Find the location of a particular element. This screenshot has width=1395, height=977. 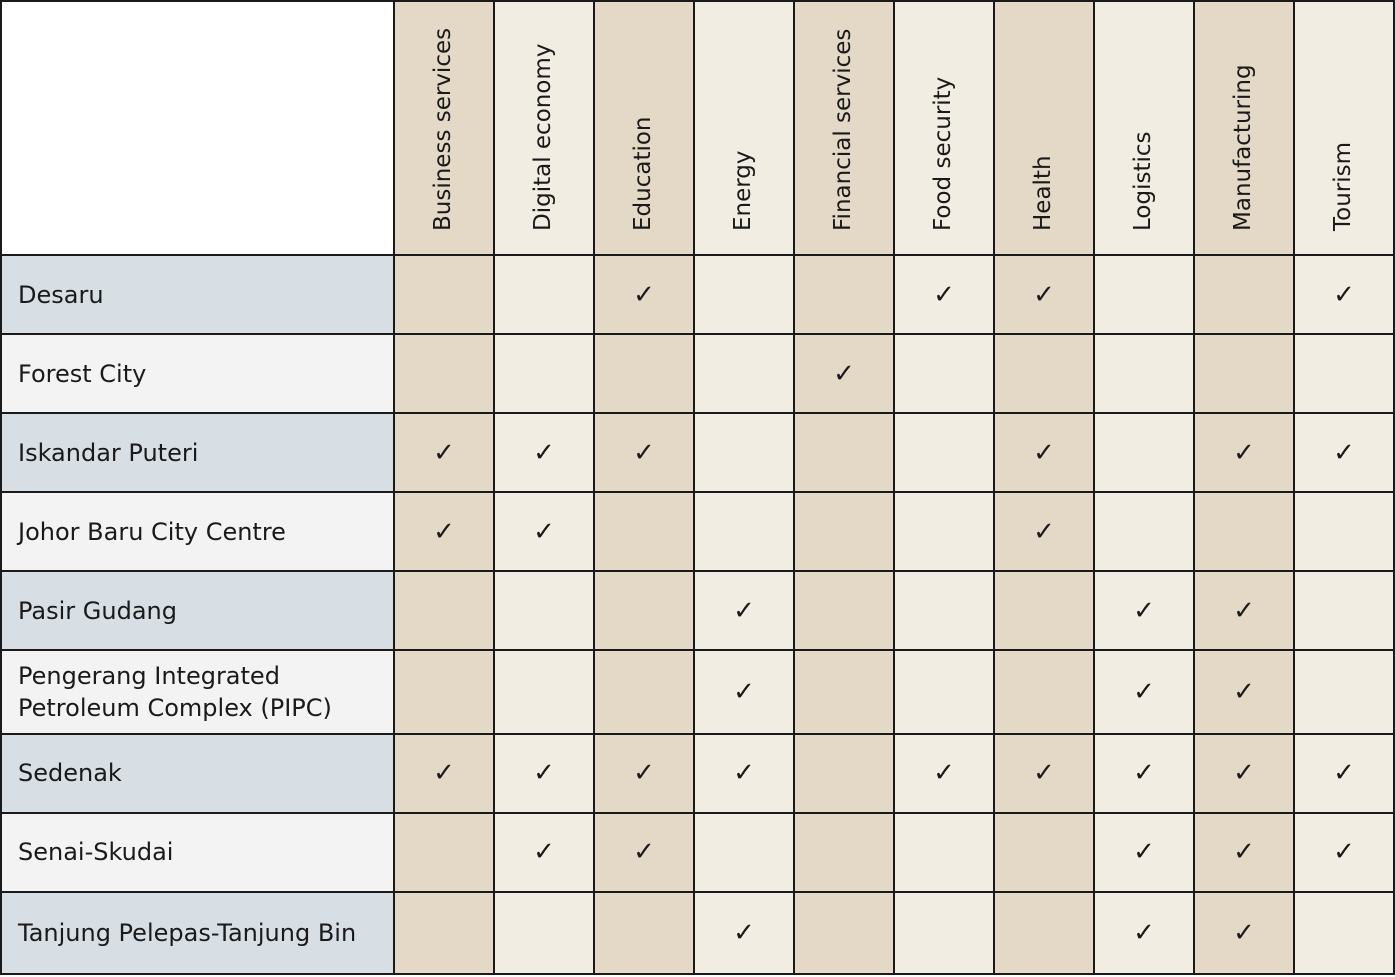

row-label: Iskandar Puteri is located at coordinates (197, 453).